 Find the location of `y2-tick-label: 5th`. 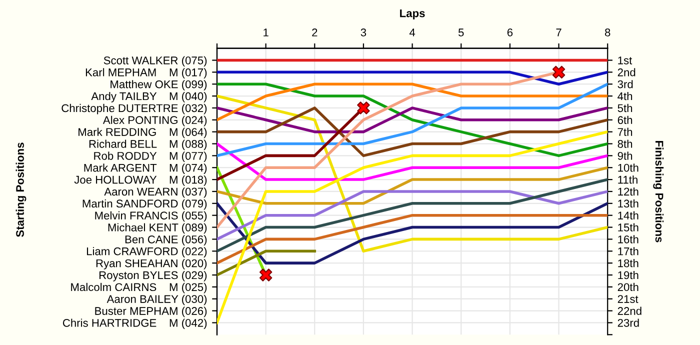

y2-tick-label: 5th is located at coordinates (625, 108).